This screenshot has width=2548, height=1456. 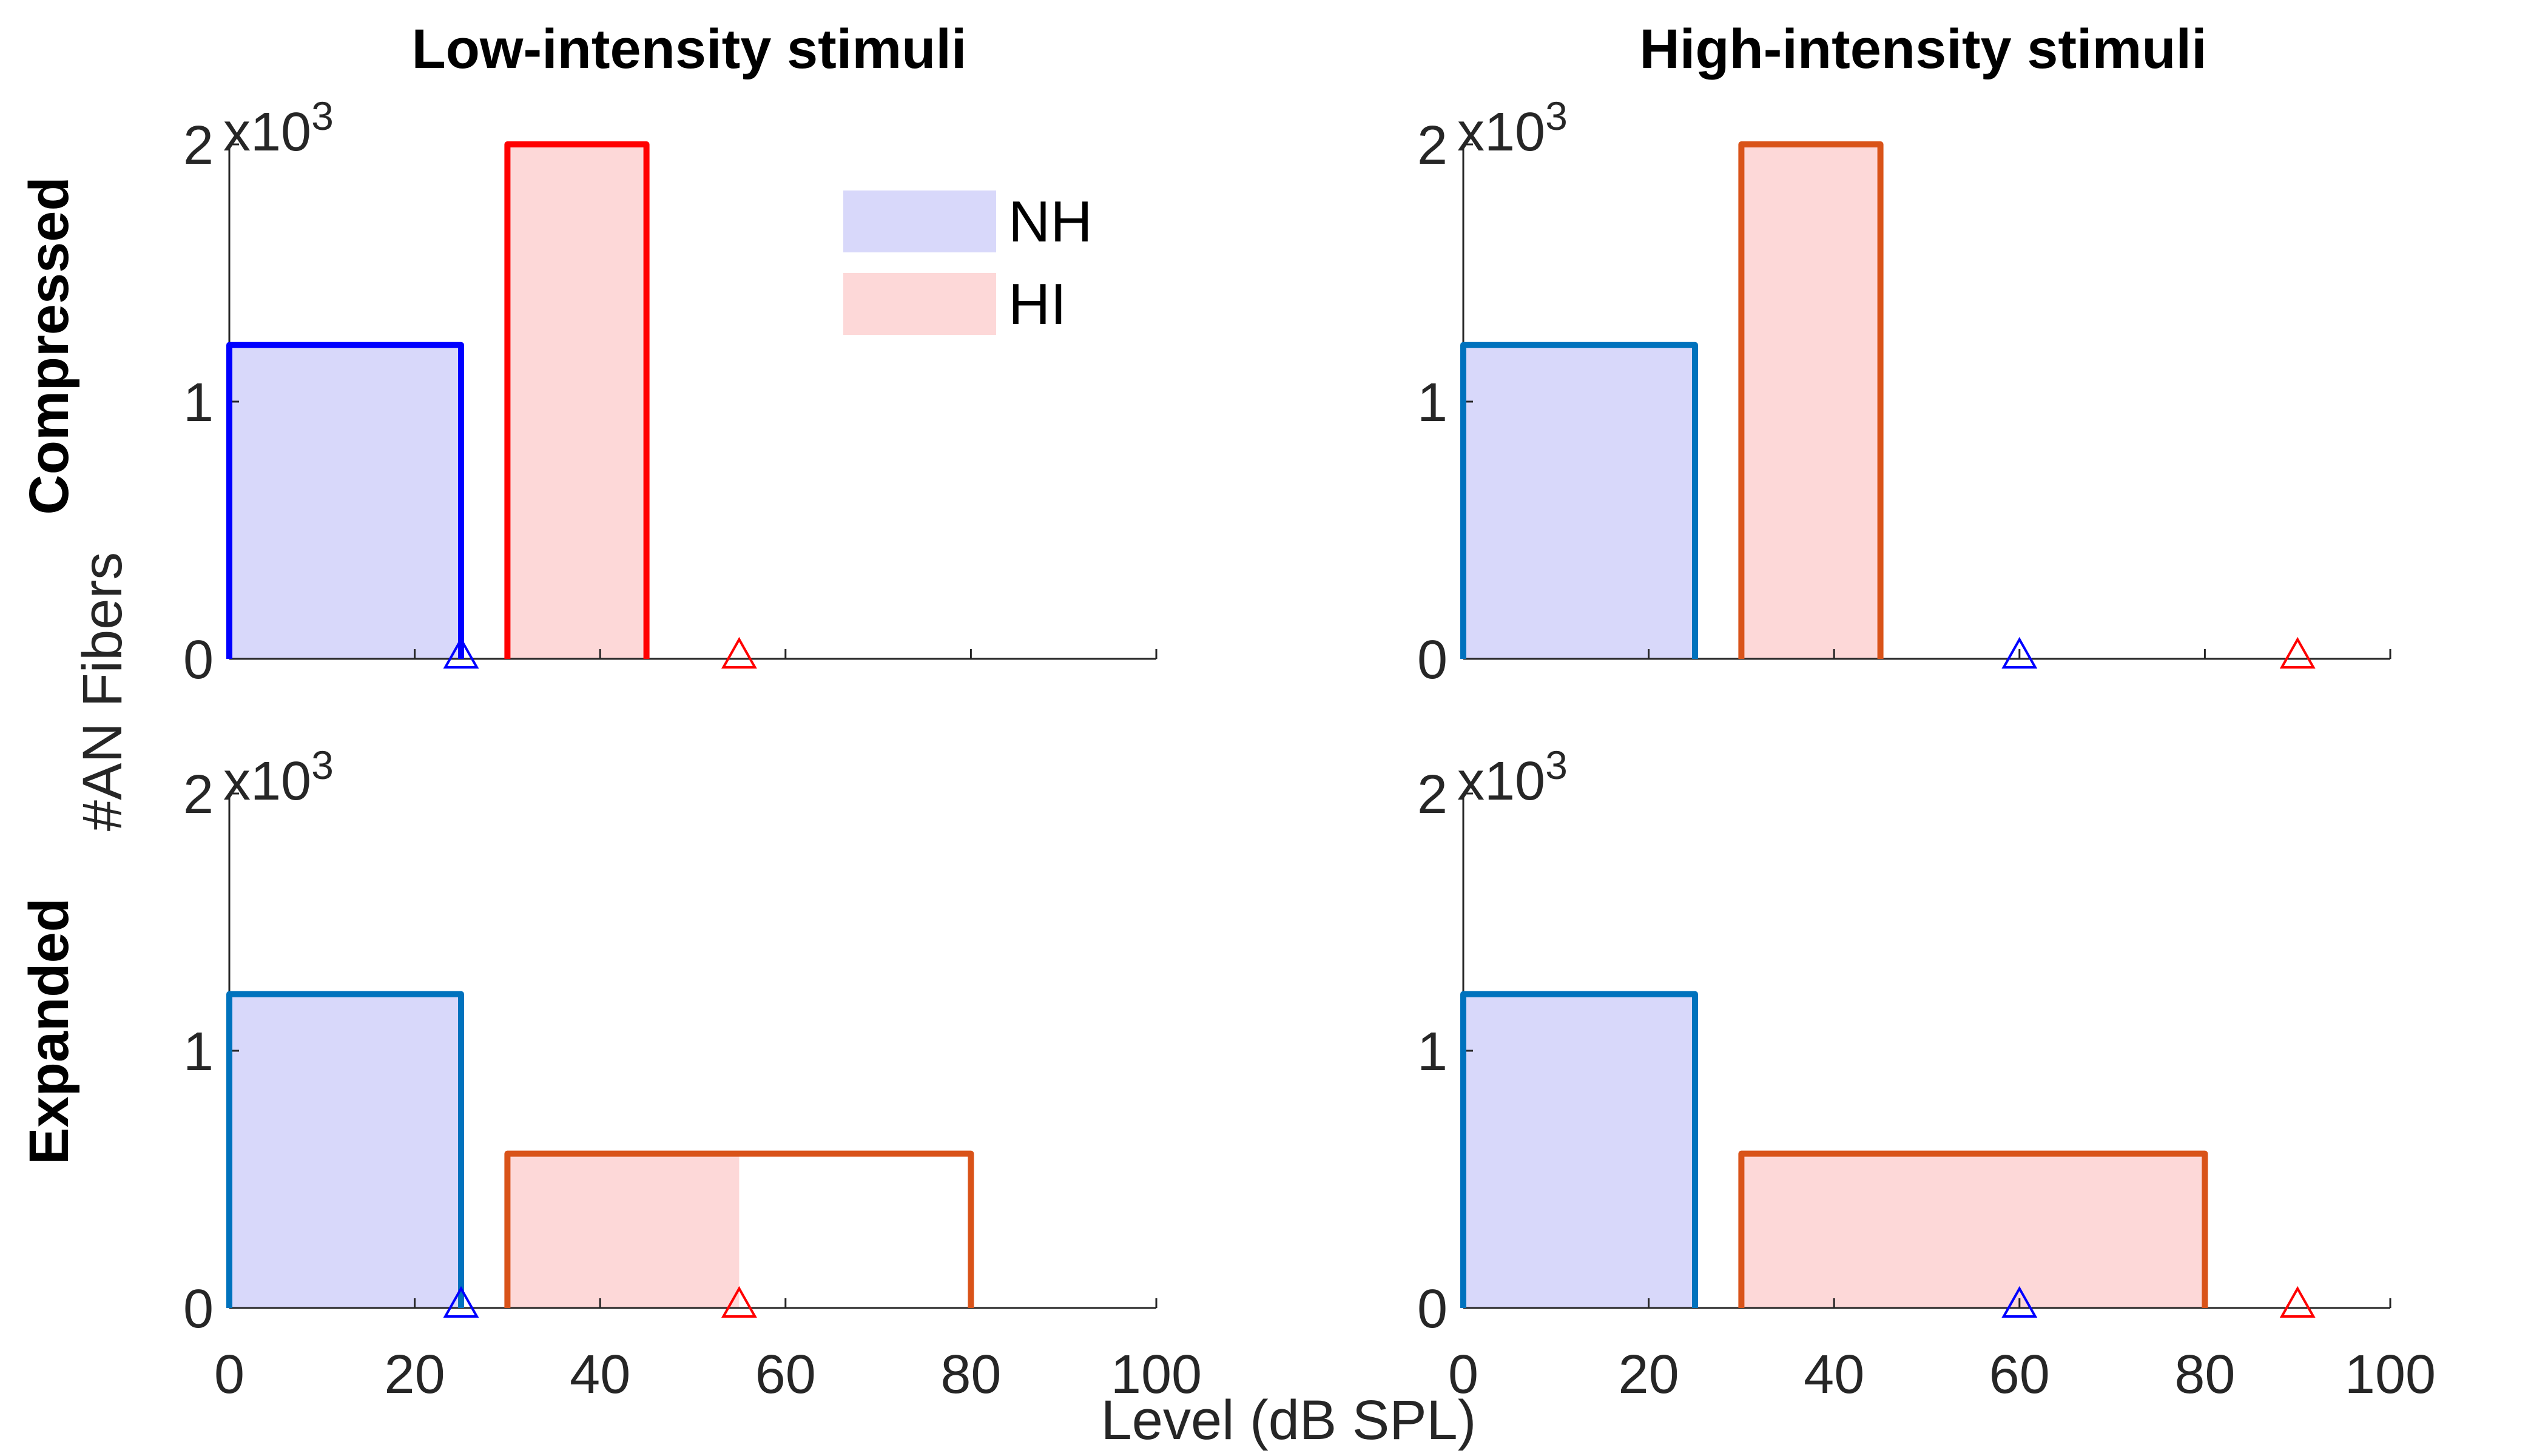 I want to click on legend-label-hi: HI, so click(x=1037, y=304).